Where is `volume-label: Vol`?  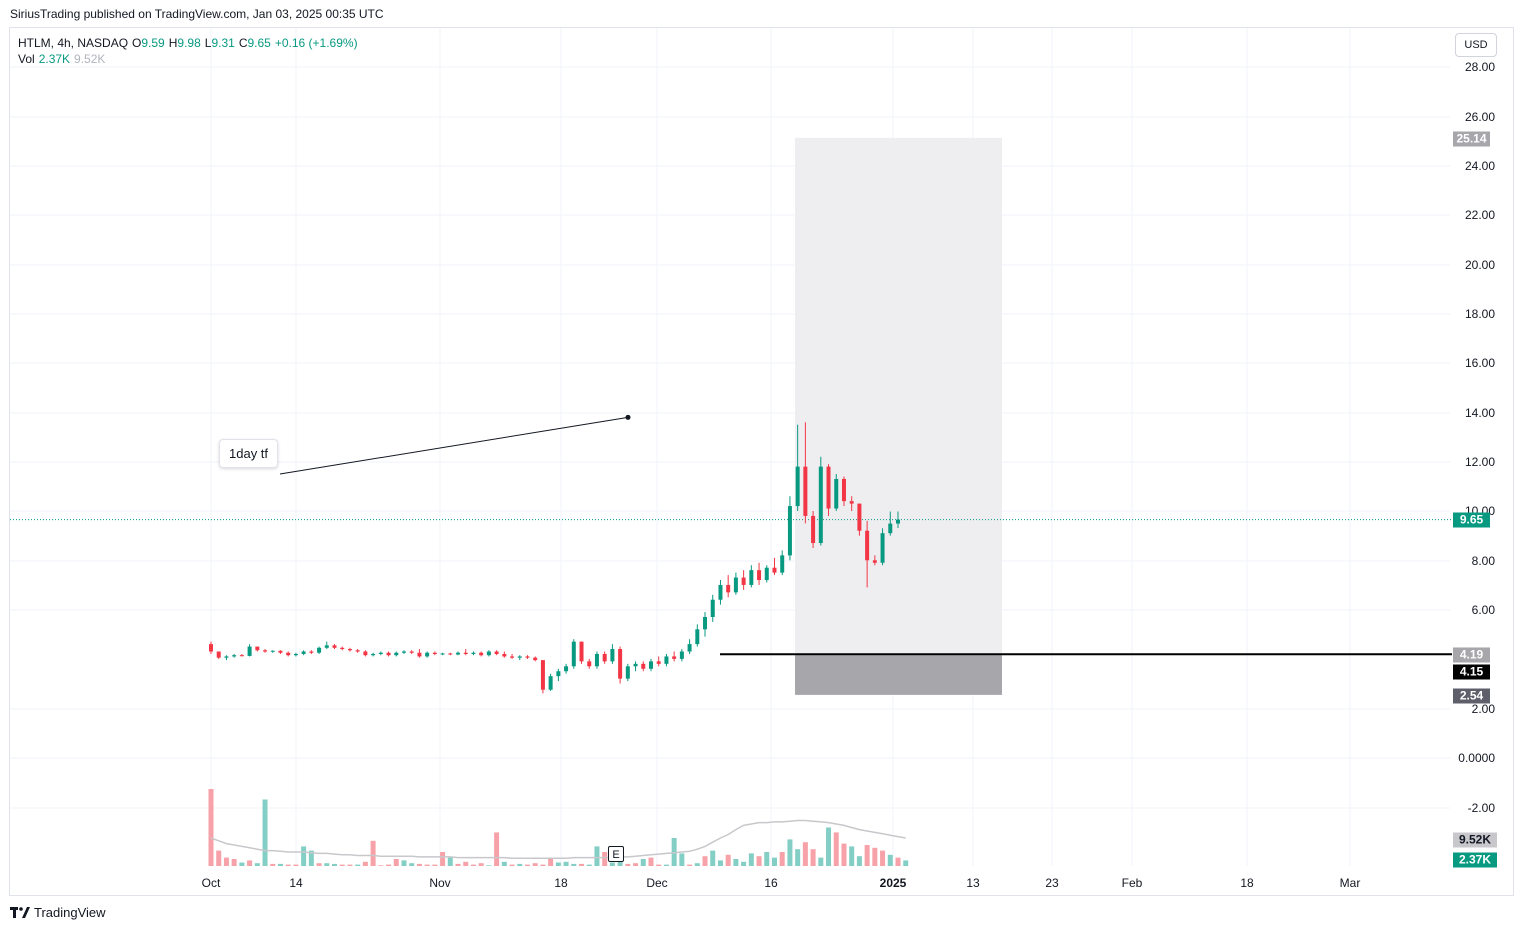
volume-label: Vol is located at coordinates (26, 59).